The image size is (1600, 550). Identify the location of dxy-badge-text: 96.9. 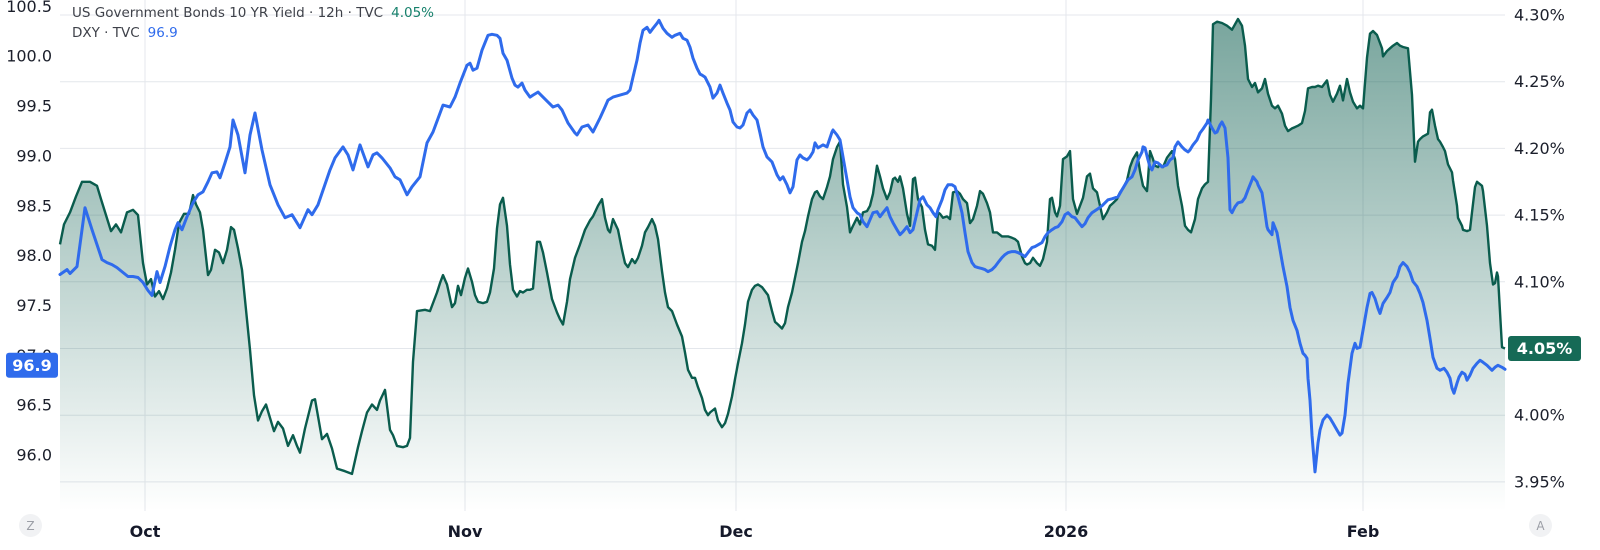
(31, 365).